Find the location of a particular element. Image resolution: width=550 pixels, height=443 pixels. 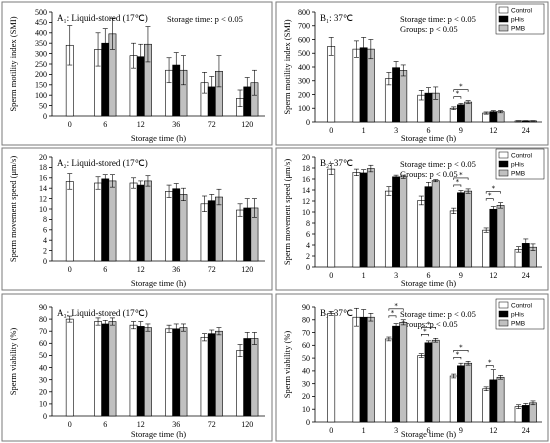

y-tick-label: 200 is located at coordinates (304, 94).